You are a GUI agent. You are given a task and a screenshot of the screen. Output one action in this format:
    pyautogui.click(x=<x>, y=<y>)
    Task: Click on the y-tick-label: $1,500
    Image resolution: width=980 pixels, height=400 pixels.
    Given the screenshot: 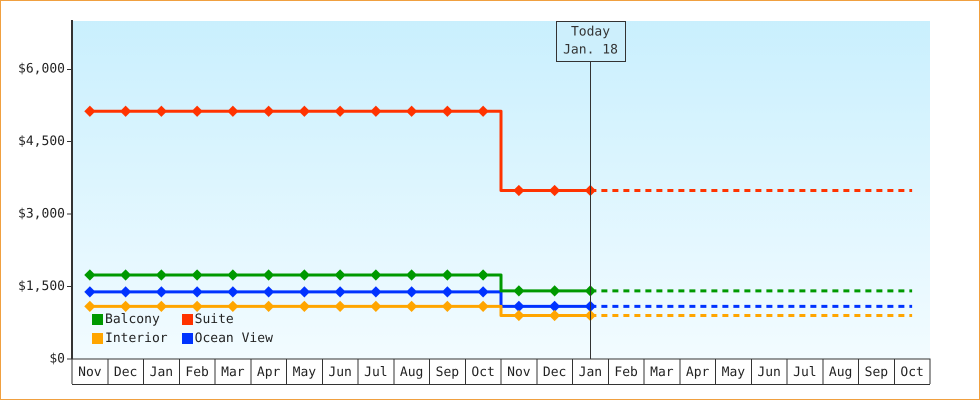 What is the action you would take?
    pyautogui.click(x=41, y=286)
    